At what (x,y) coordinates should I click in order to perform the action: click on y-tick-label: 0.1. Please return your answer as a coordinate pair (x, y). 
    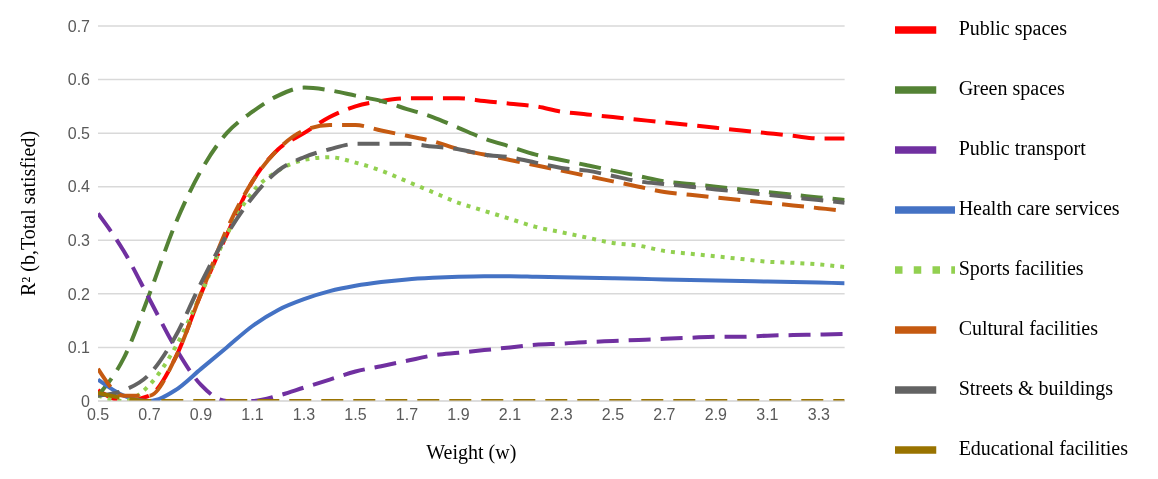
    Looking at the image, I should click on (79, 348).